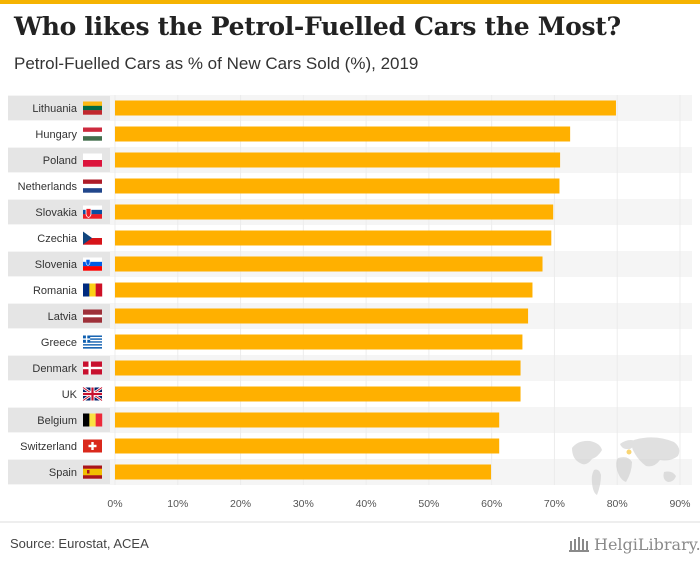 Image resolution: width=700 pixels, height=568 pixels. I want to click on category-label: Greece, so click(59, 343).